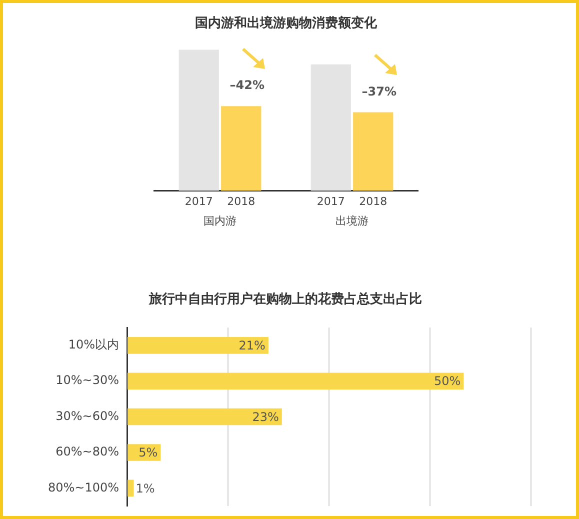 The image size is (579, 519). What do you see at coordinates (94, 345) in the screenshot?
I see `y-tick-label: 10%以内` at bounding box center [94, 345].